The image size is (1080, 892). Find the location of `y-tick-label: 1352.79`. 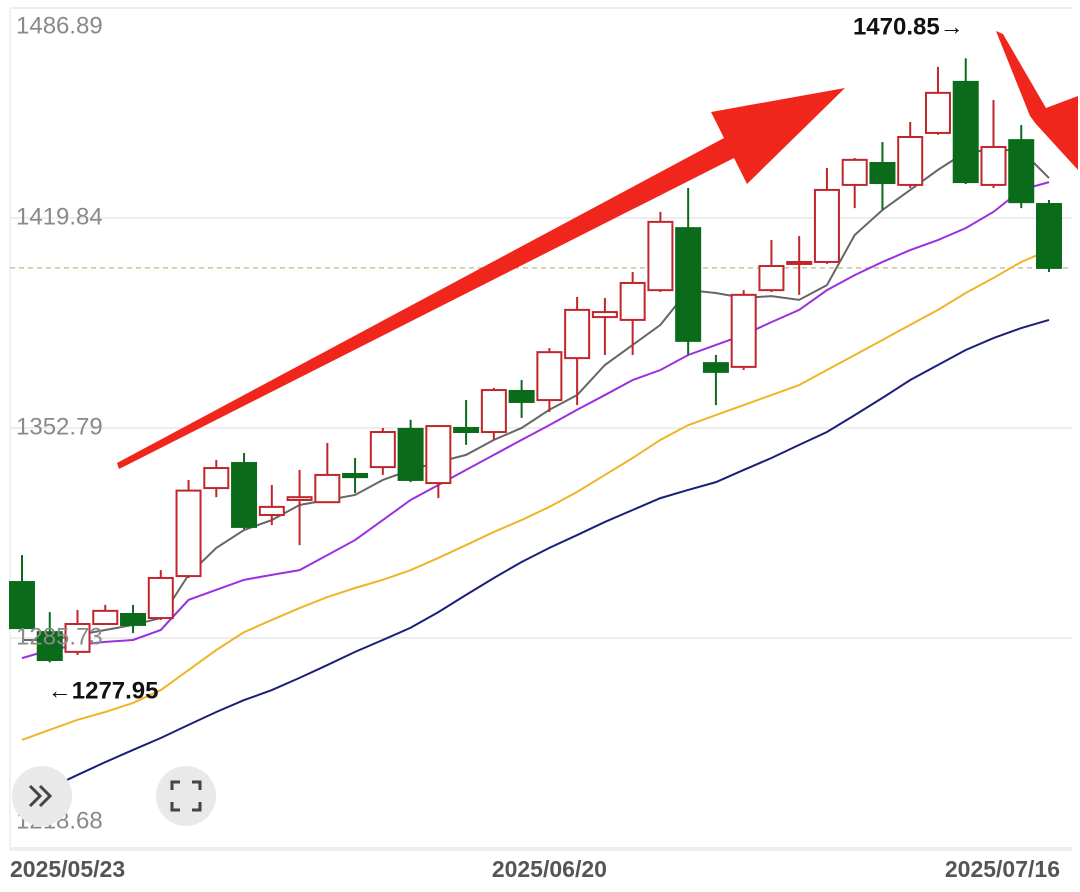

y-tick-label: 1352.79 is located at coordinates (59, 426).